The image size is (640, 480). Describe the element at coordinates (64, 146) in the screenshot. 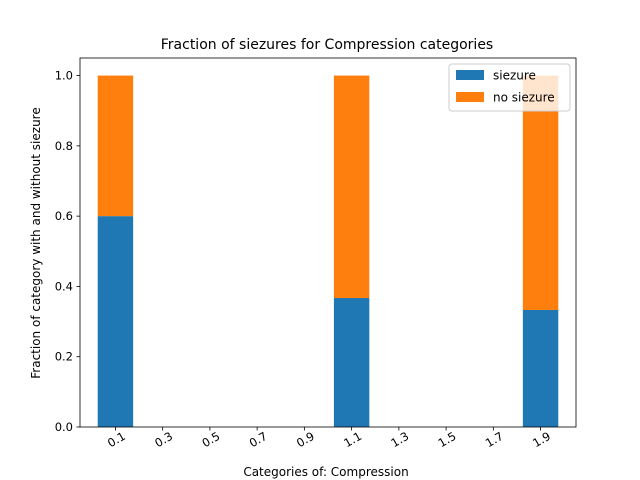

I see `y-tick-label: 0.8` at that location.